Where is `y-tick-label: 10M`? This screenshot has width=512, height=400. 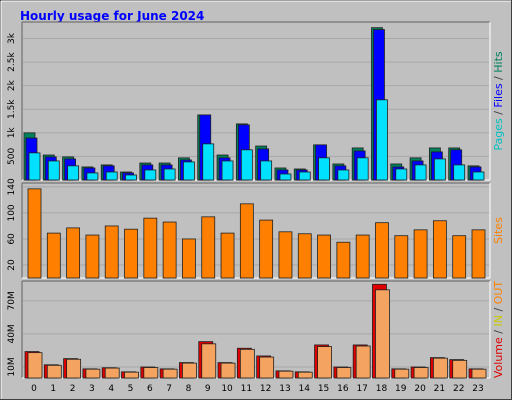 y-tick-label: 10M is located at coordinates (12, 366).